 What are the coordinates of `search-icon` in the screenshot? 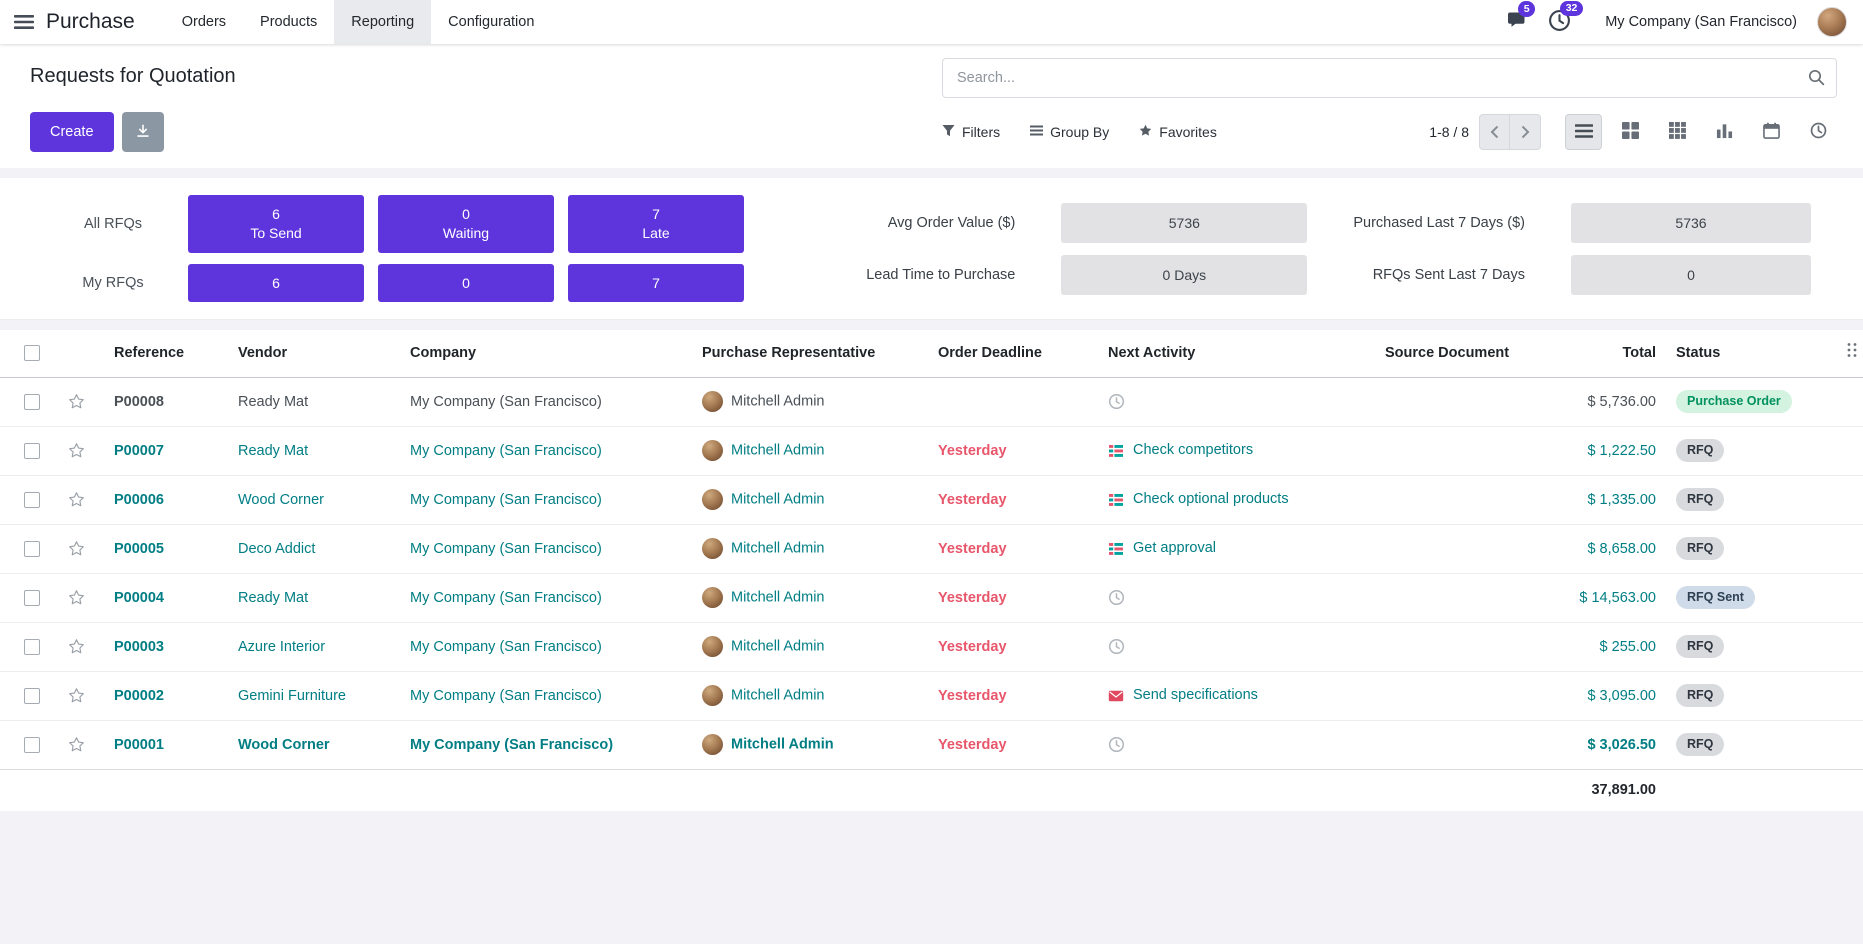 It's located at (1816, 79).